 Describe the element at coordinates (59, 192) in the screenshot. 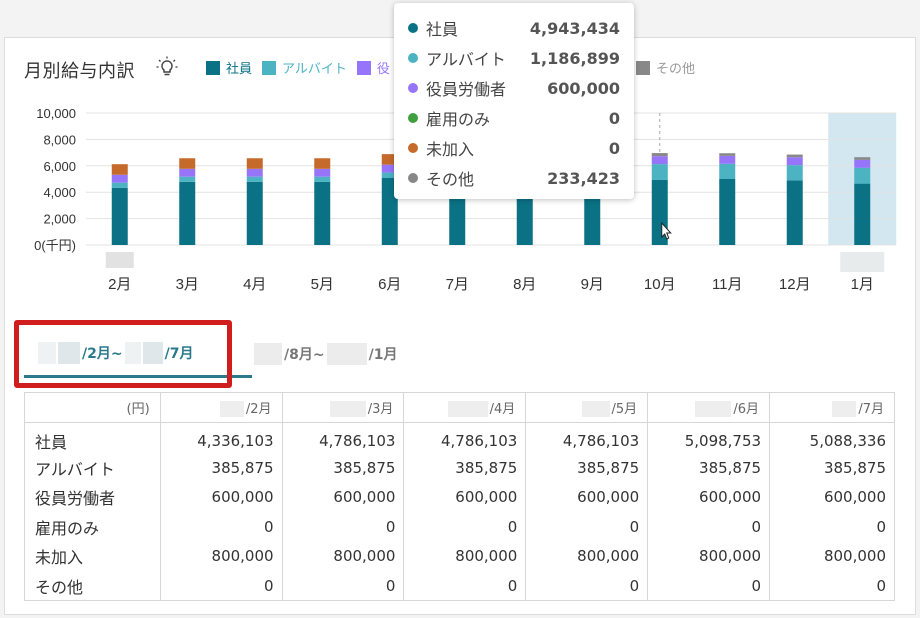

I see `y-tick-label: 4,000` at that location.